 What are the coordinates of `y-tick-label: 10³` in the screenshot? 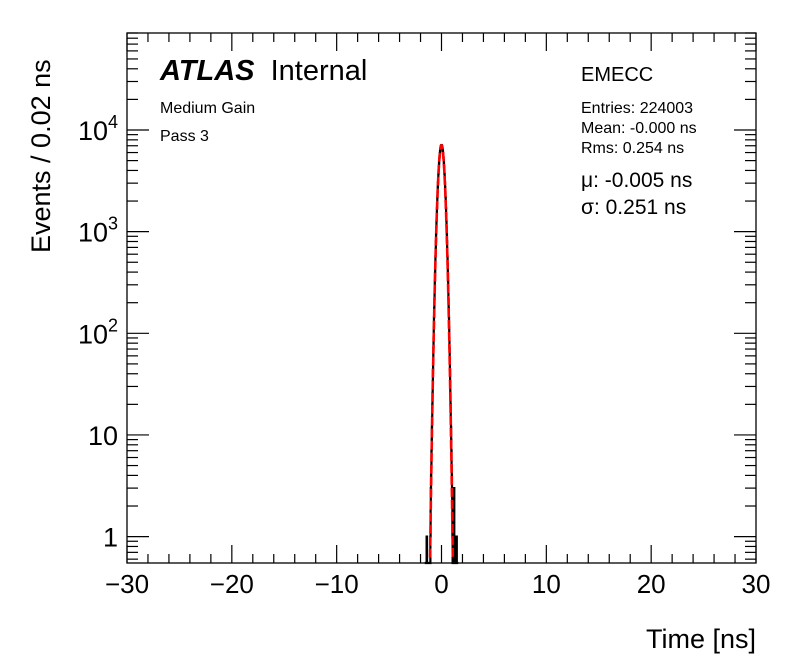 It's located at (98, 231).